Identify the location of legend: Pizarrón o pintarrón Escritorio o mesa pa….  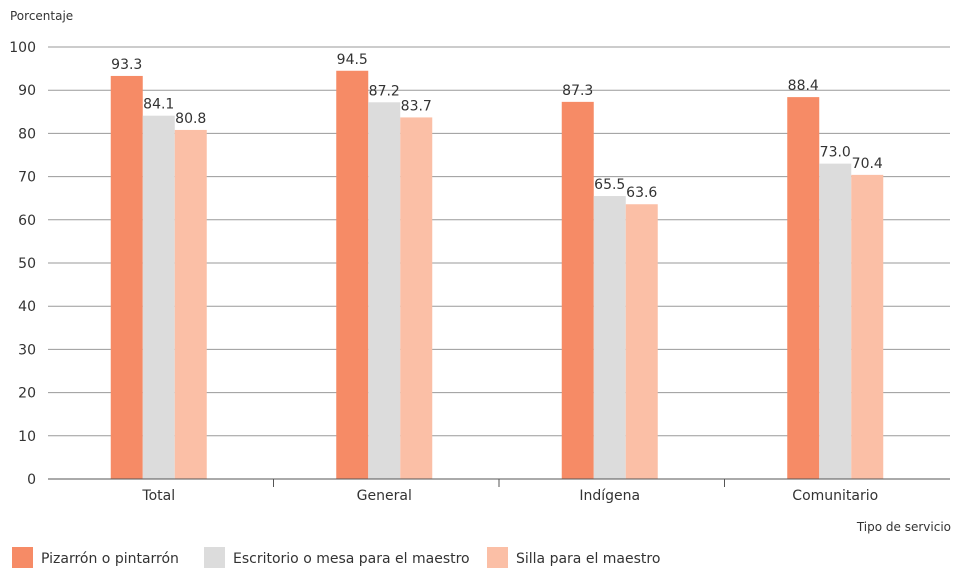
(336, 557).